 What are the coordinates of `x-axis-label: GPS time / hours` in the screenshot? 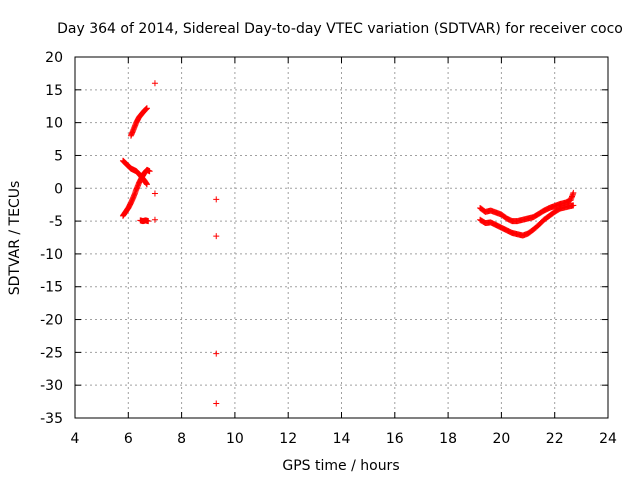 It's located at (340, 466).